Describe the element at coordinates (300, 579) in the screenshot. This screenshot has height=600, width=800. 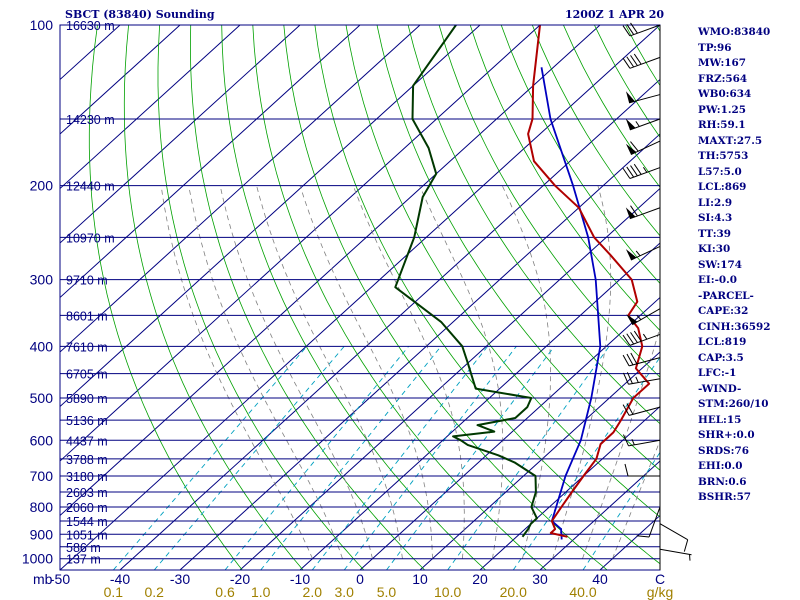
I see `temperature-tick-label: -10` at that location.